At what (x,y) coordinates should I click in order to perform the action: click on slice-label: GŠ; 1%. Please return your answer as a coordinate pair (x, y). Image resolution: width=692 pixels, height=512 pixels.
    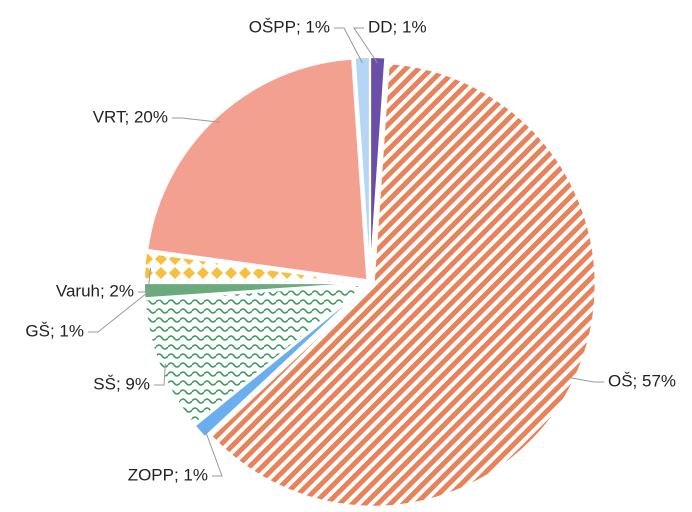
    Looking at the image, I should click on (54, 330).